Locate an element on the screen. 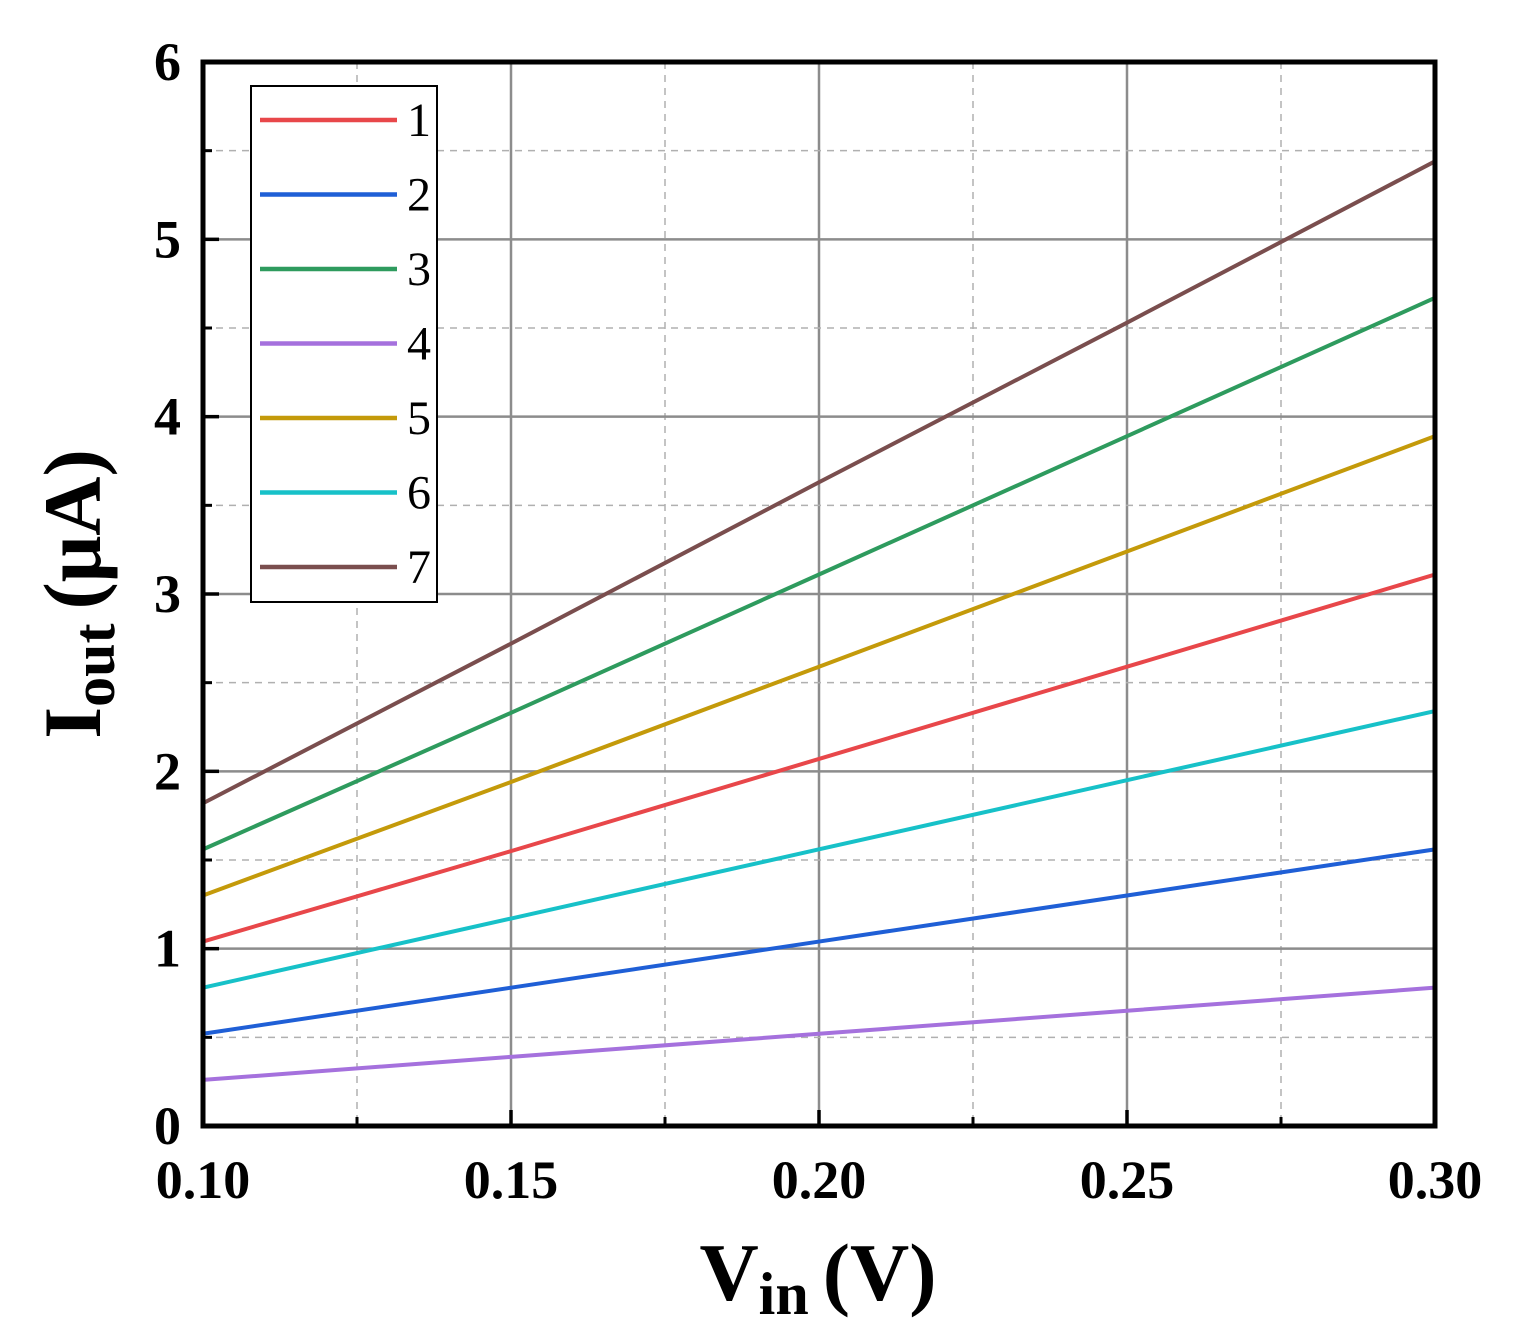 The height and width of the screenshot is (1331, 1513). y-axis-title: Iout (μA) is located at coordinates (77, 594).